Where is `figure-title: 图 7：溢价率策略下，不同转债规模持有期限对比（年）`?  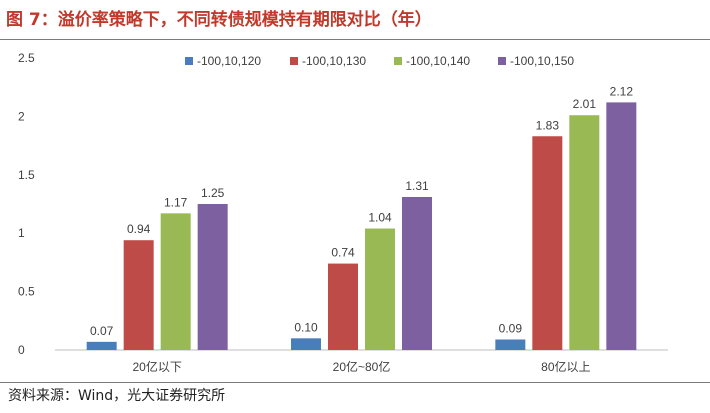 figure-title: 图 7：溢价率策略下，不同转债规模持有期限对比（年） is located at coordinates (219, 20).